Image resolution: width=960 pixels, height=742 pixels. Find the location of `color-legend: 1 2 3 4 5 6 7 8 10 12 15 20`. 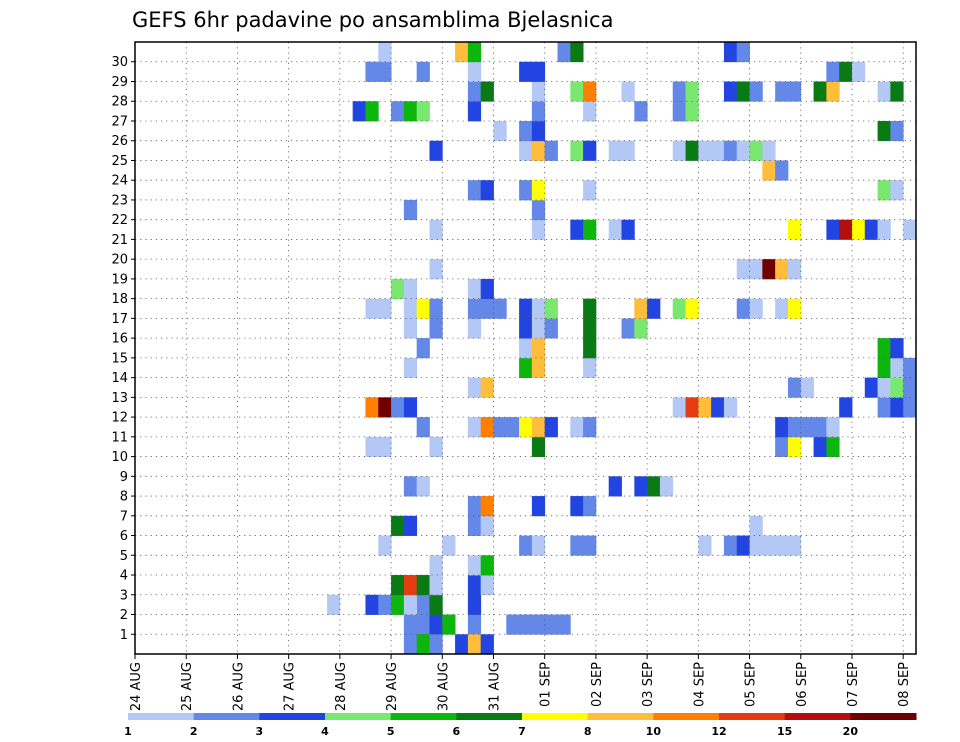

color-legend: 1 2 3 4 5 6 7 8 10 12 15 20 is located at coordinates (520, 725).